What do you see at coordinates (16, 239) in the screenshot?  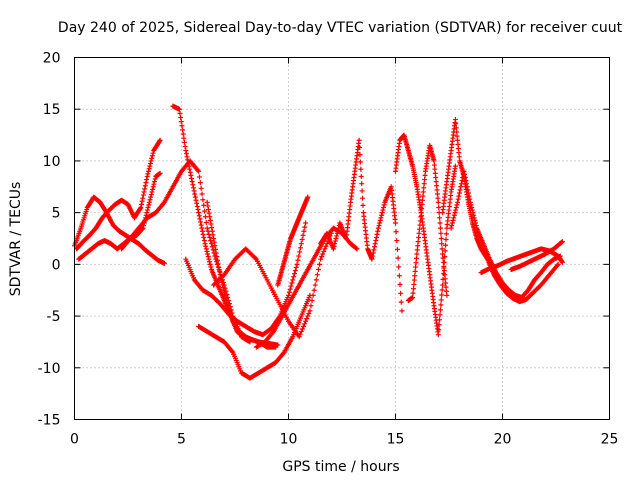 I see `y-axis-label: SDTVAR / TECUs` at bounding box center [16, 239].